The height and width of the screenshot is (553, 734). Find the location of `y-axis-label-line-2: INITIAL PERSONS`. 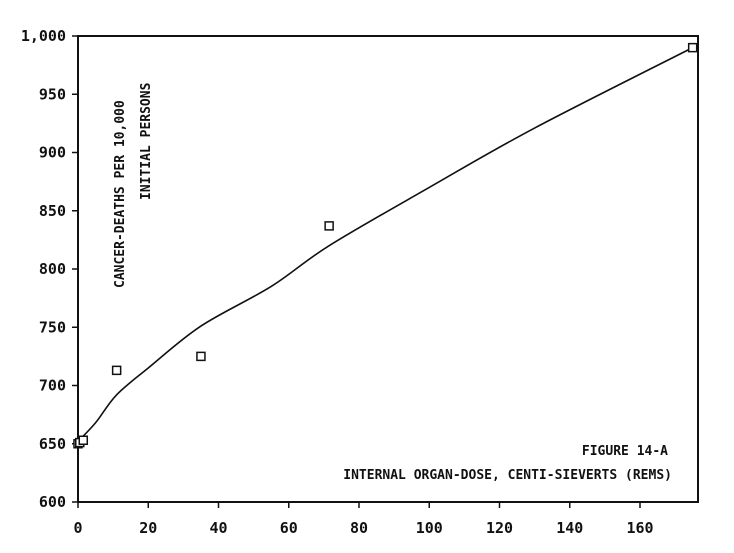

y-axis-label-line-2: INITIAL PERSONS is located at coordinates (146, 141).